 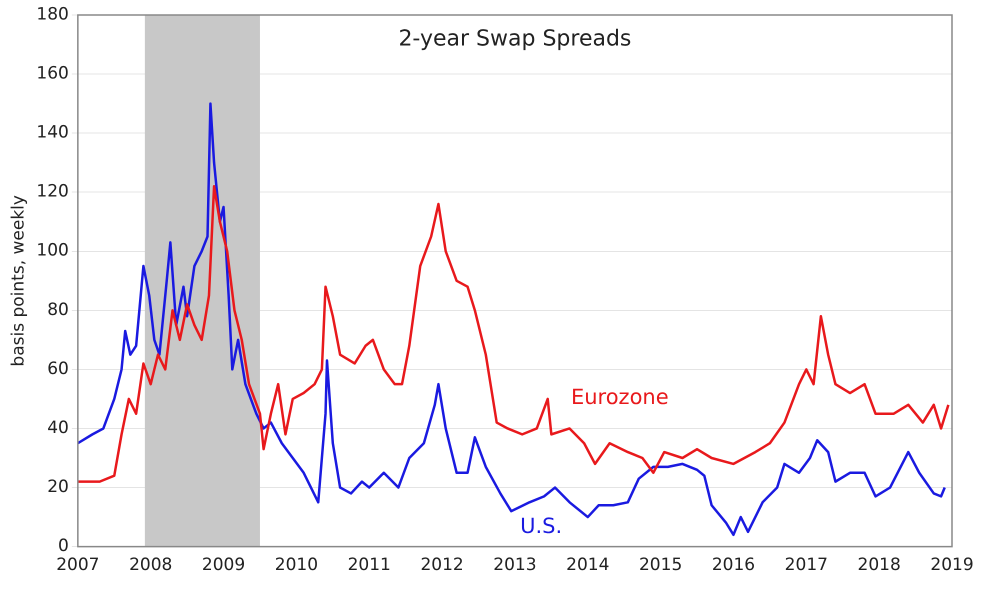 What do you see at coordinates (442, 565) in the screenshot?
I see `x-tick-label: 2012` at bounding box center [442, 565].